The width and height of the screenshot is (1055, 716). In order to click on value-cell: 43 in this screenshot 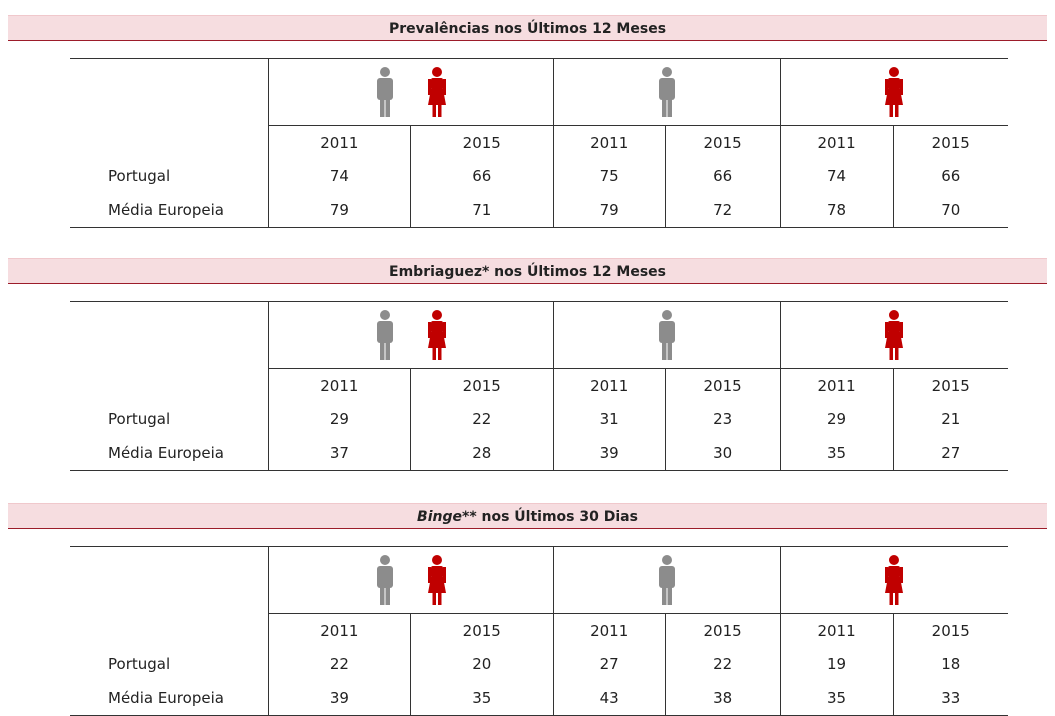, I will do `click(609, 698)`.